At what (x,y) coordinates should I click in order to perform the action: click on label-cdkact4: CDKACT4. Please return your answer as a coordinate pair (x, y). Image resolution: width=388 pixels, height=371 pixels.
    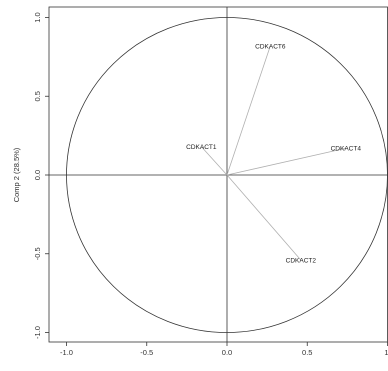
    Looking at the image, I should click on (346, 149).